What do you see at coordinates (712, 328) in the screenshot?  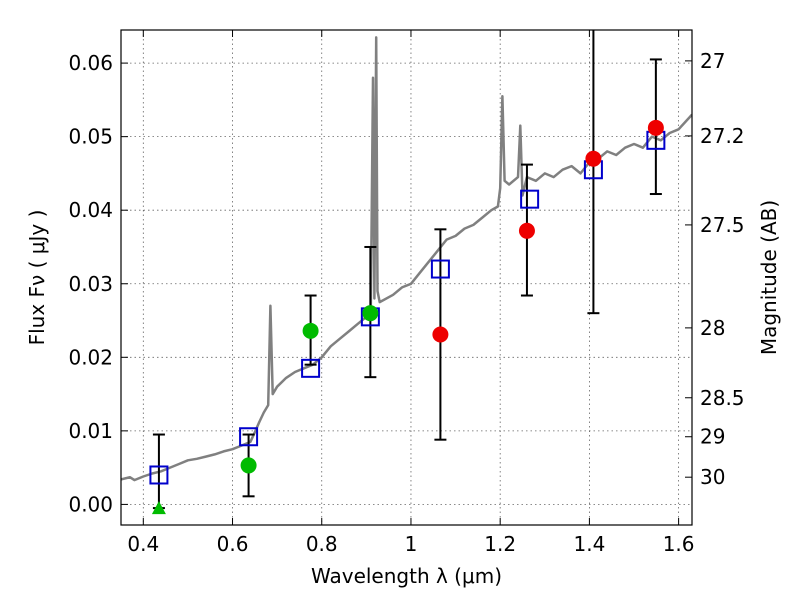 I see `right-tick-label: 28` at bounding box center [712, 328].